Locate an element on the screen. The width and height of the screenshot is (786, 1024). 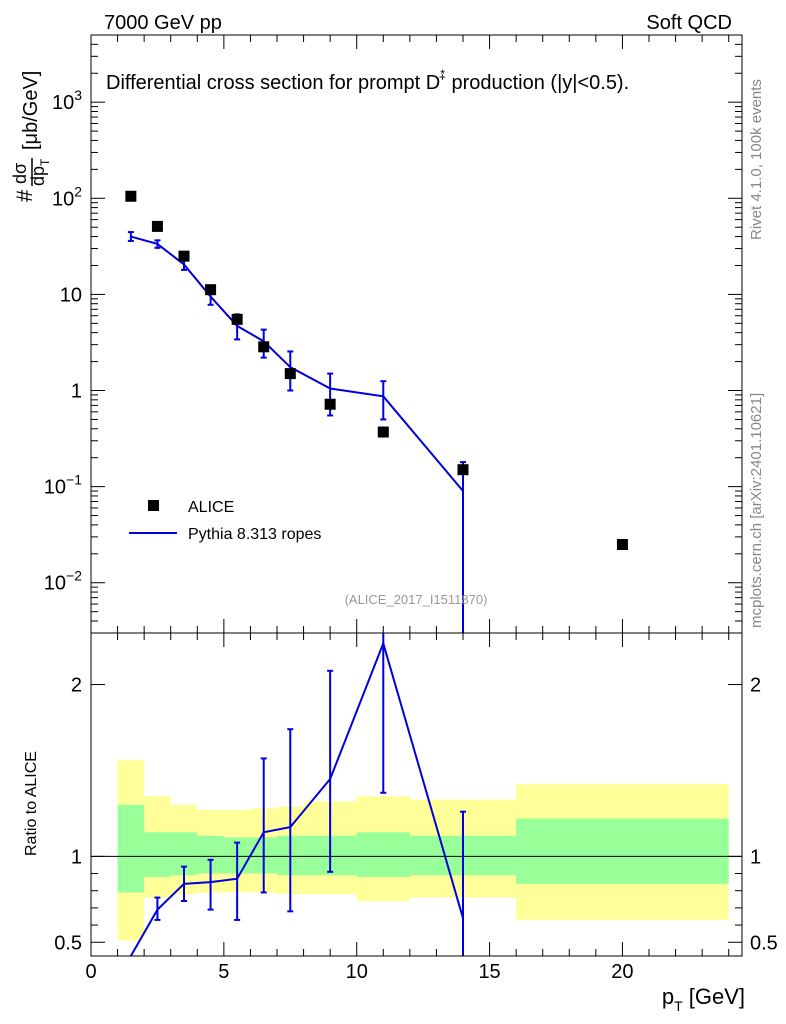
mc-series-ratio is located at coordinates (297, 795).